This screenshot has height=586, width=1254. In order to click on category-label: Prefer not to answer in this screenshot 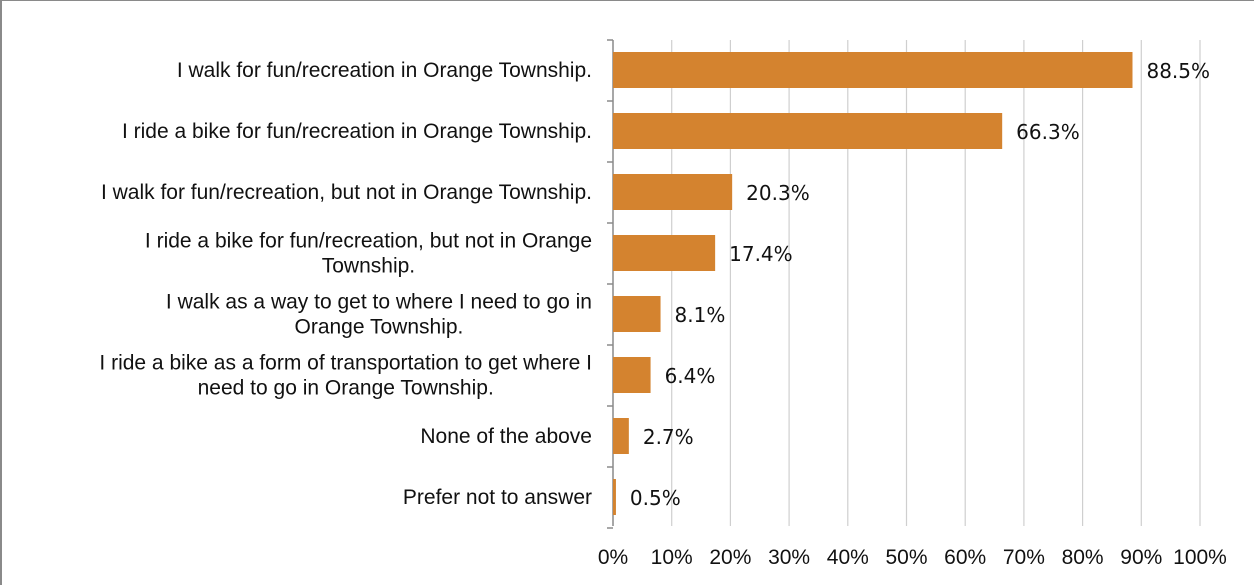, I will do `click(497, 497)`.